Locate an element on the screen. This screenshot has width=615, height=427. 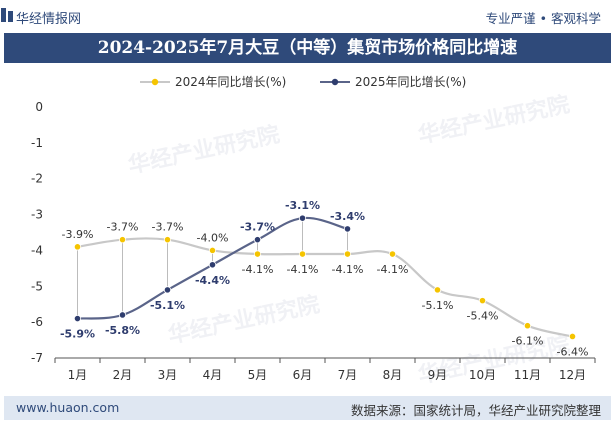
title-bar: 2024-2025年7月大豆（中等）集贸市场价格同比增速 is located at coordinates (307, 48).